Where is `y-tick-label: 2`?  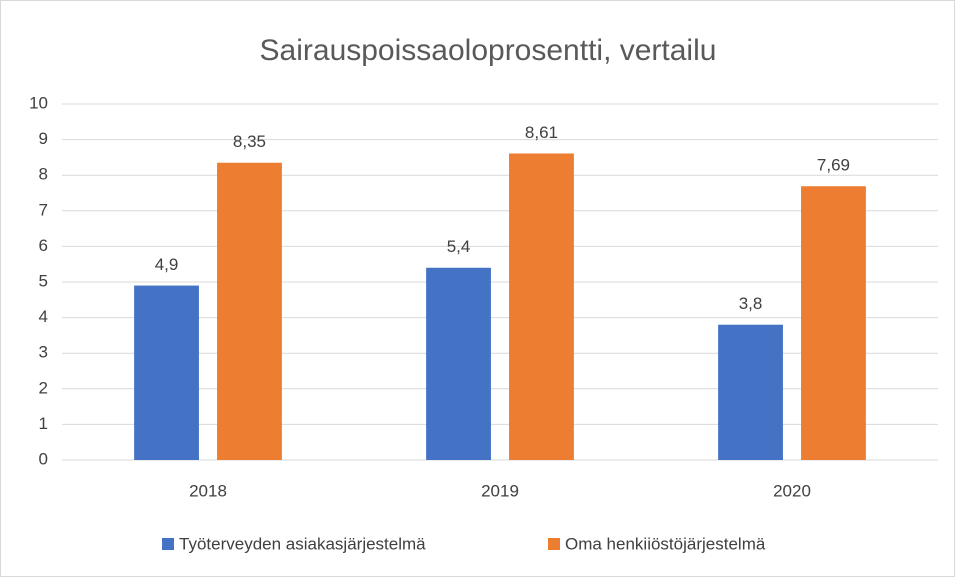
y-tick-label: 2 is located at coordinates (43, 387).